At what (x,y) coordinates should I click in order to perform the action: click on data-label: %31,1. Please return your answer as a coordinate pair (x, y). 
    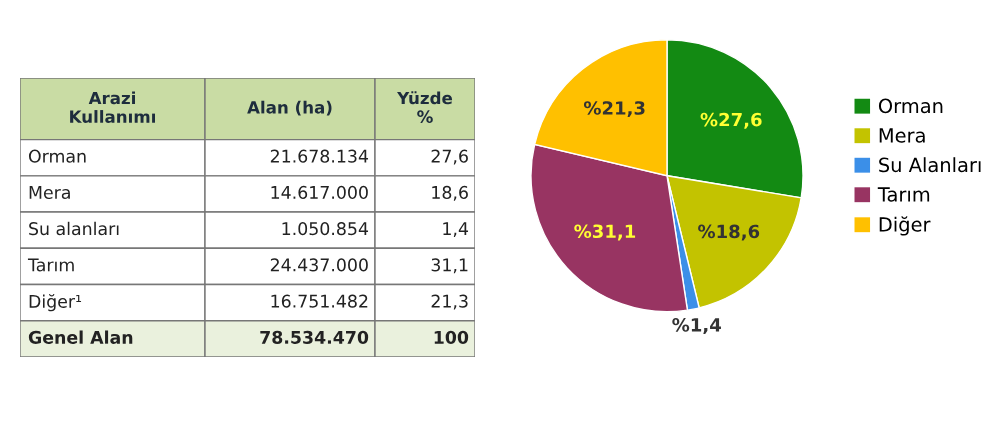
    Looking at the image, I should click on (605, 232).